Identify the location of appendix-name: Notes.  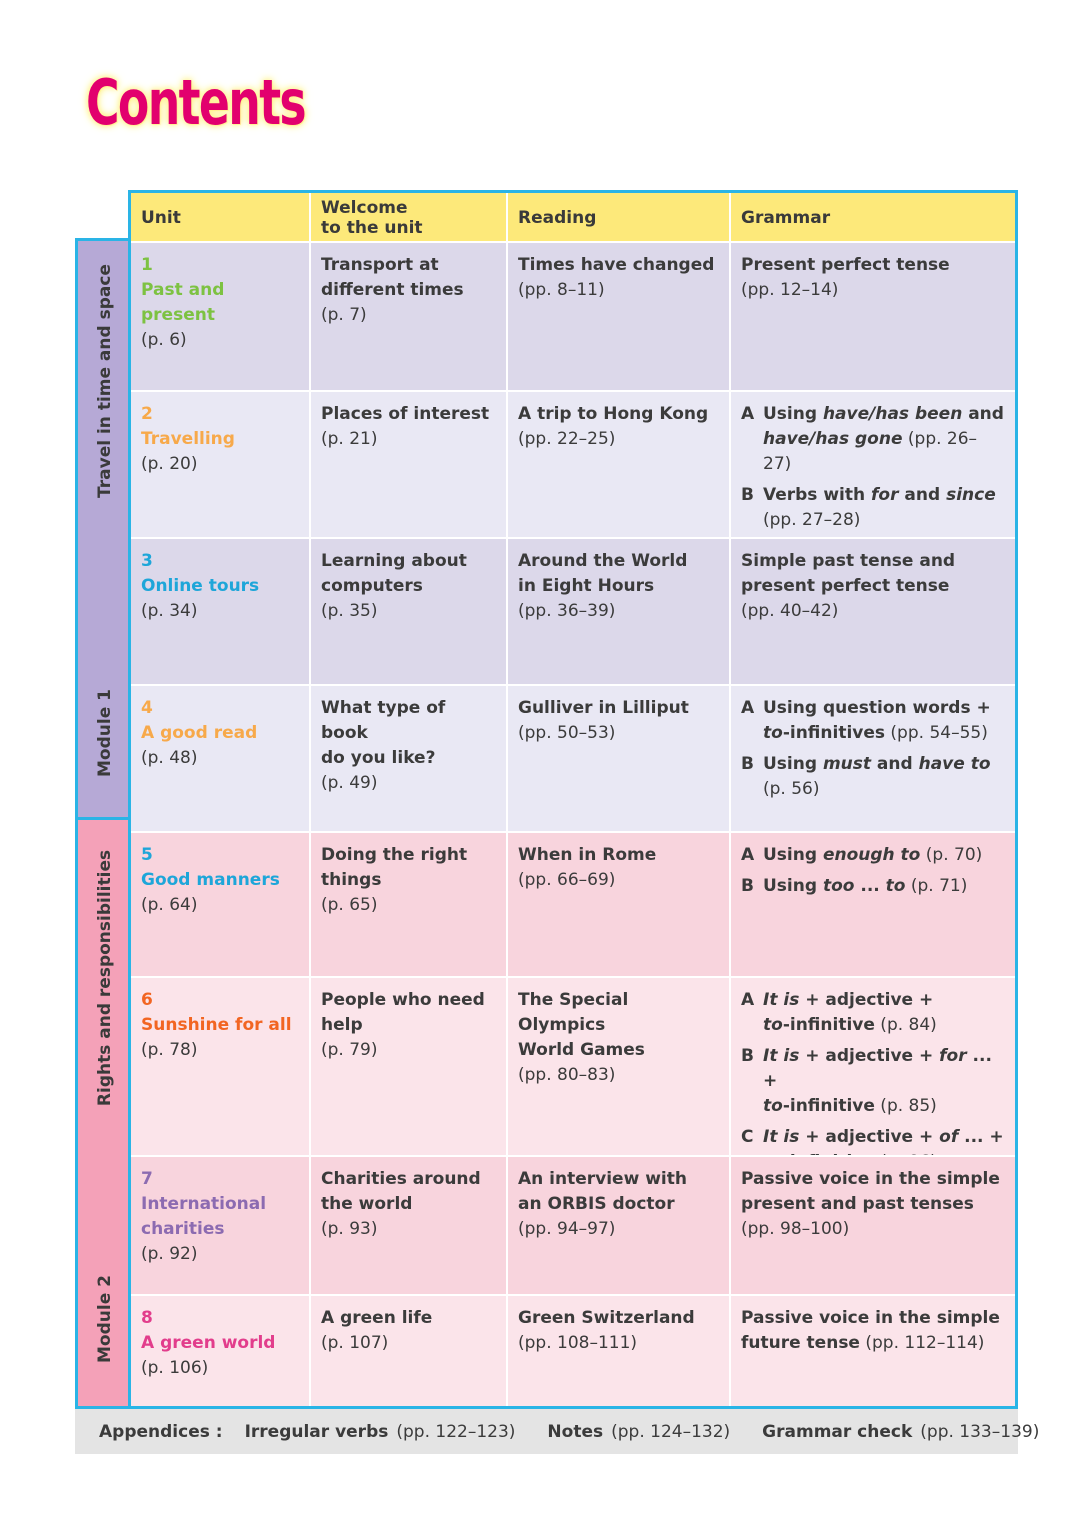
(575, 1431).